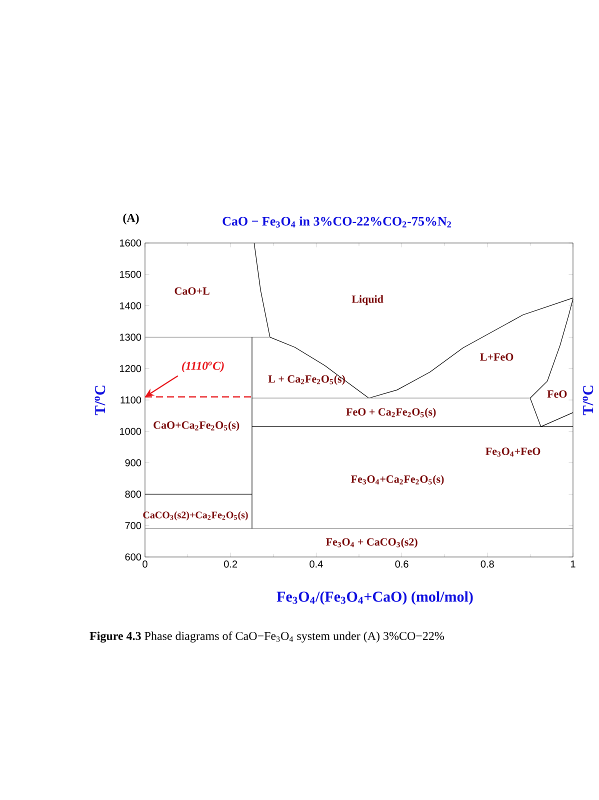 The width and height of the screenshot is (599, 800). Describe the element at coordinates (131, 306) in the screenshot. I see `y-tick-label: 1400` at that location.